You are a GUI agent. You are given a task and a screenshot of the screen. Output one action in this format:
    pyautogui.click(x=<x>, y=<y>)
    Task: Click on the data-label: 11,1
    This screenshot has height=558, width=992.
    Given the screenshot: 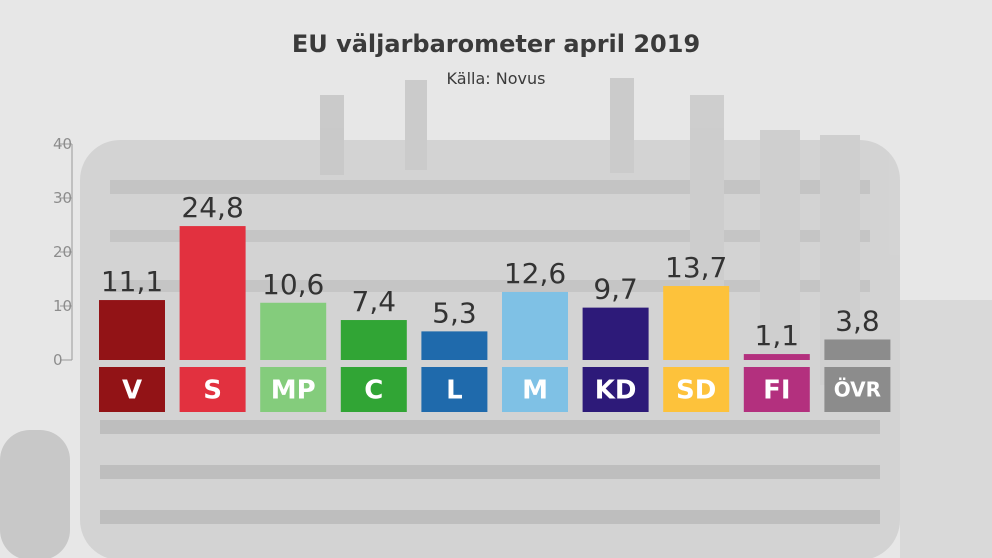 What is the action you would take?
    pyautogui.click(x=132, y=281)
    